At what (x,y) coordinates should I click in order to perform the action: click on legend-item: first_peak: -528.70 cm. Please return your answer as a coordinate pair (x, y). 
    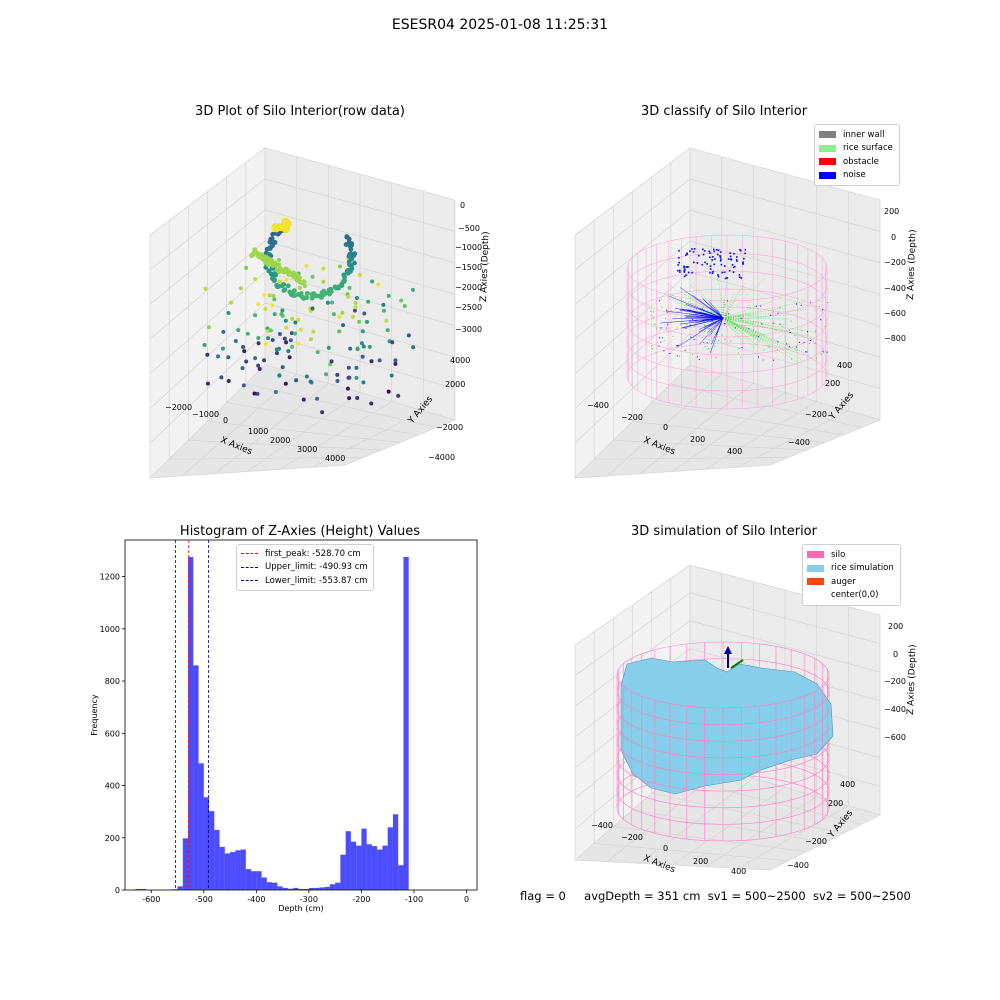
    Looking at the image, I should click on (304, 554).